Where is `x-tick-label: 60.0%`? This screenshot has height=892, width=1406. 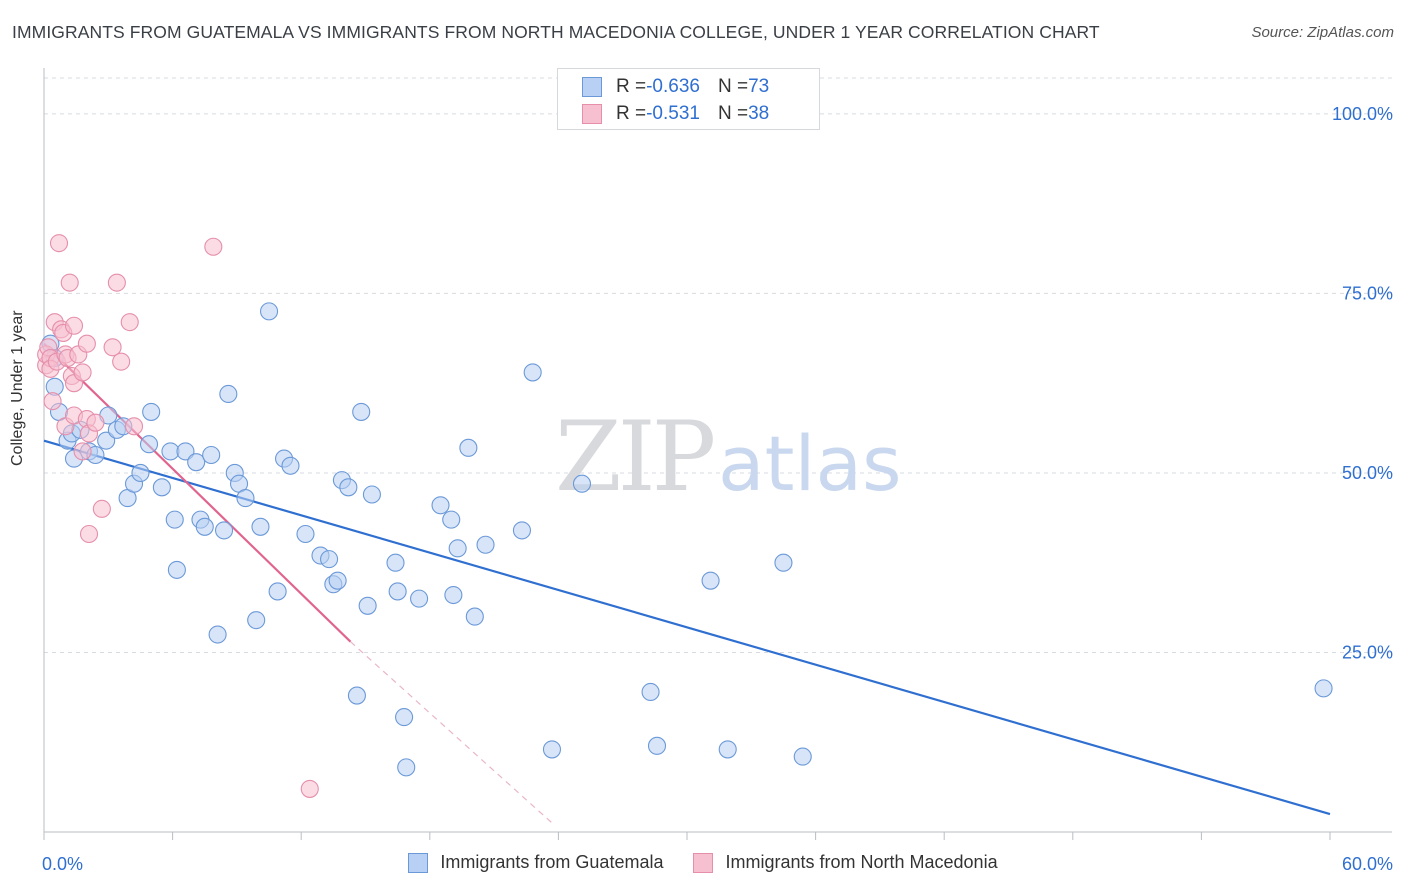 x-tick-label: 60.0% is located at coordinates (1367, 864).